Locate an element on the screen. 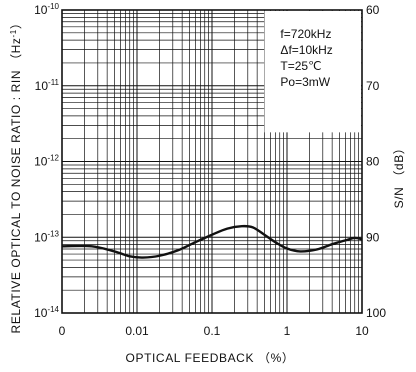 The width and height of the screenshot is (416, 372). bottom-tick-labels: 0 0.01 0.1 1 10 is located at coordinates (214, 331).